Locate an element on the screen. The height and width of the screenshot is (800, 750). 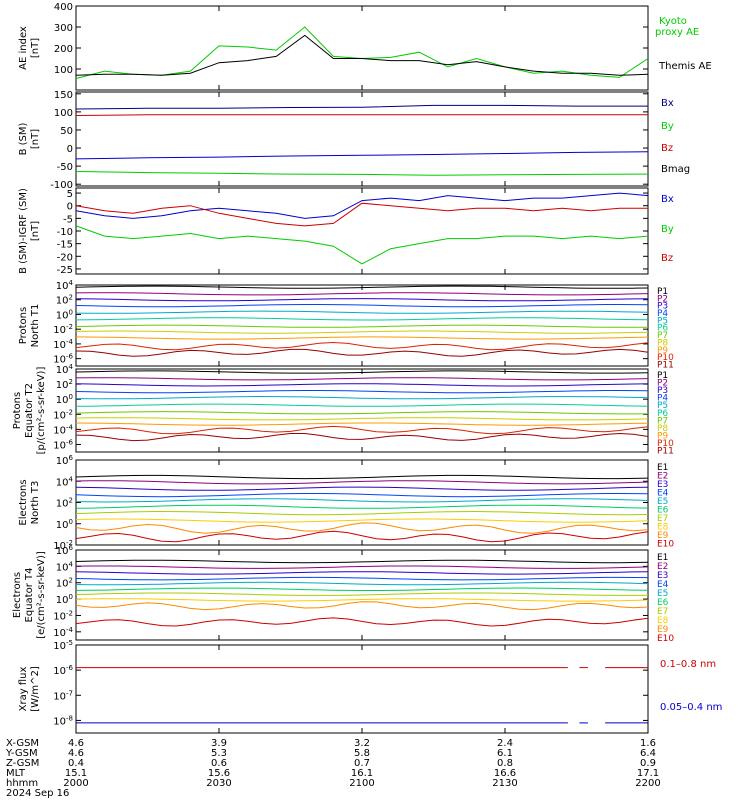
e2-ytick-exp: 2 is located at coordinates (71, 581).